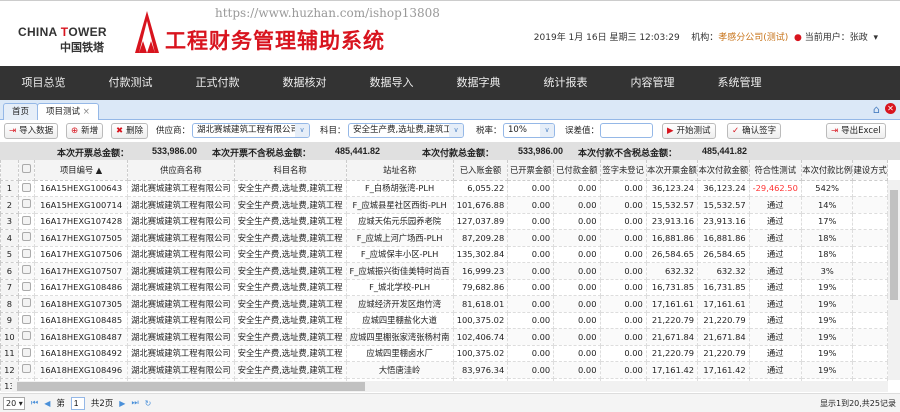 The width and height of the screenshot is (900, 412). What do you see at coordinates (626, 130) in the screenshot?
I see `error-value-input` at bounding box center [626, 130].